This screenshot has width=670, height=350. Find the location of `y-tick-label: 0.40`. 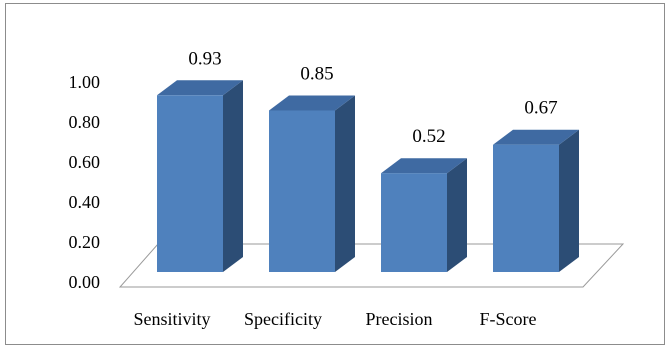

y-tick-label: 0.40 is located at coordinates (85, 202).